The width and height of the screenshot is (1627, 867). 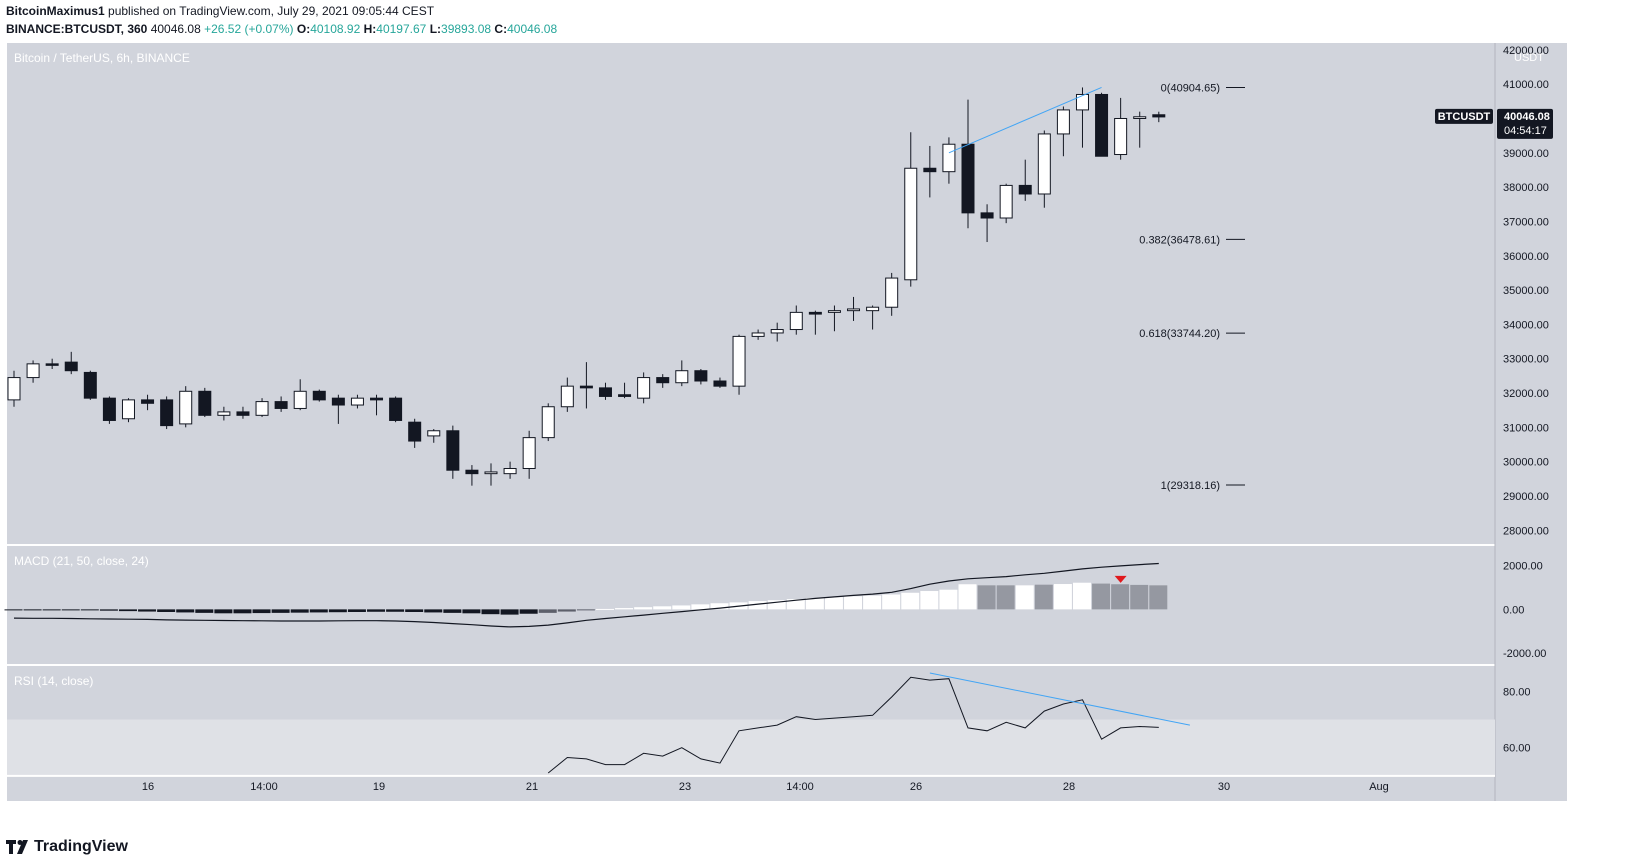 I want to click on time-tick-label: 19, so click(x=379, y=787).